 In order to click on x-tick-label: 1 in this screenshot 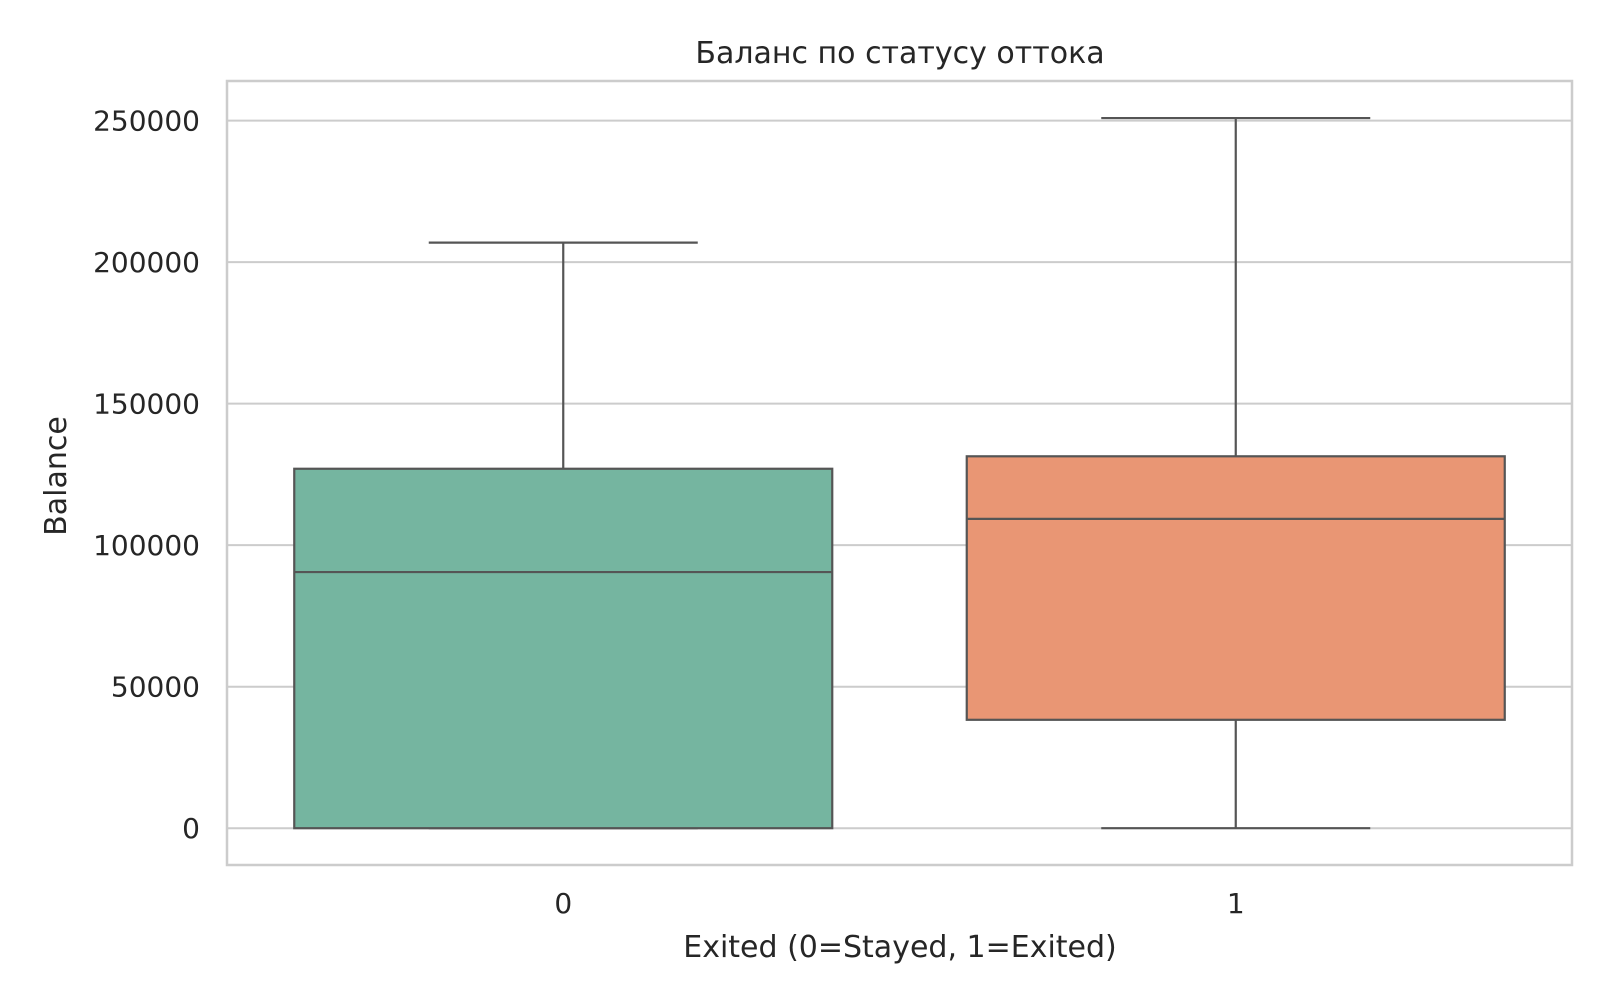, I will do `click(1236, 903)`.